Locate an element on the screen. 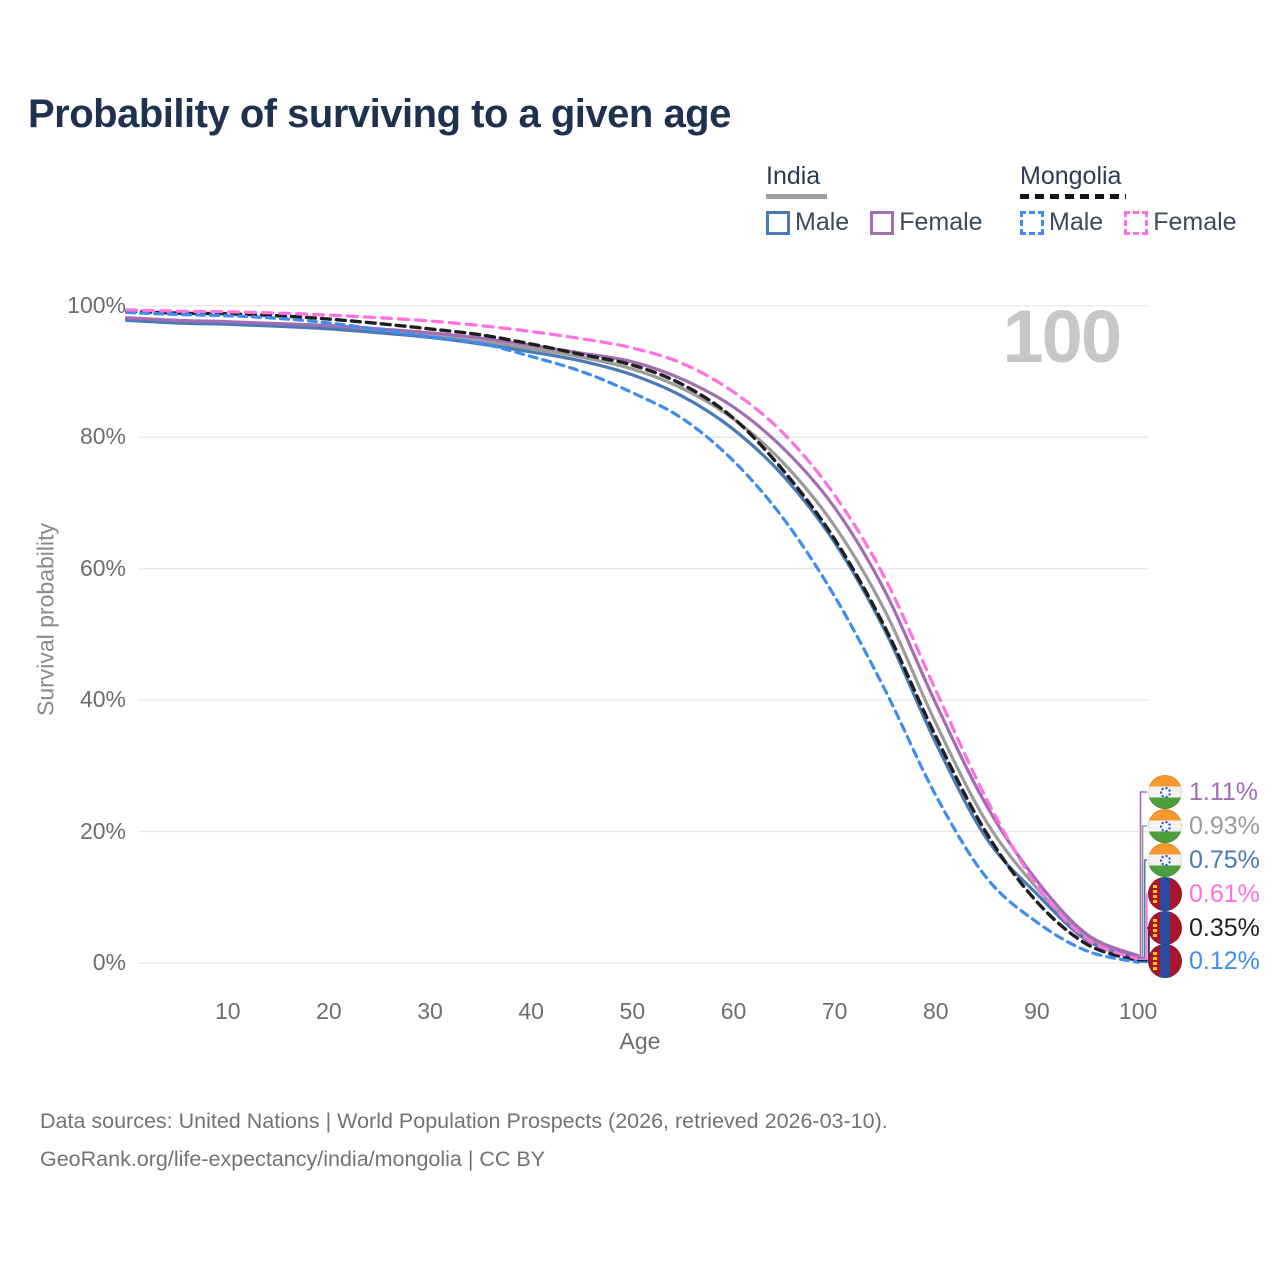  end-label-value: 0.35% is located at coordinates (1224, 927).